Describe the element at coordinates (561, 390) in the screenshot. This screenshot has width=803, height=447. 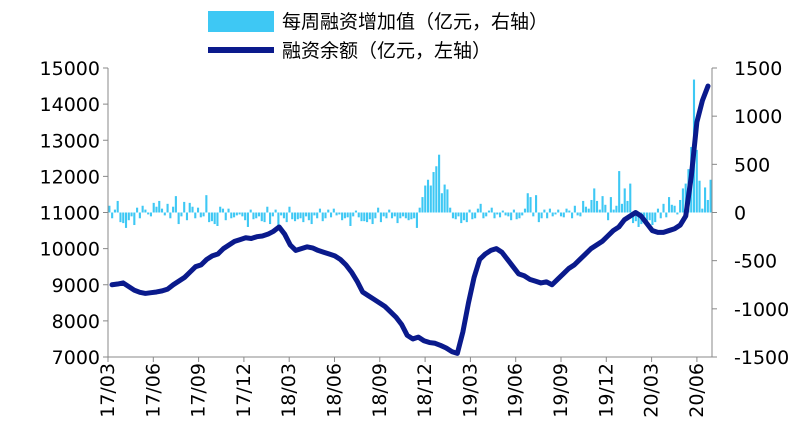
I see `x-axis-tick-label: 19/09` at that location.